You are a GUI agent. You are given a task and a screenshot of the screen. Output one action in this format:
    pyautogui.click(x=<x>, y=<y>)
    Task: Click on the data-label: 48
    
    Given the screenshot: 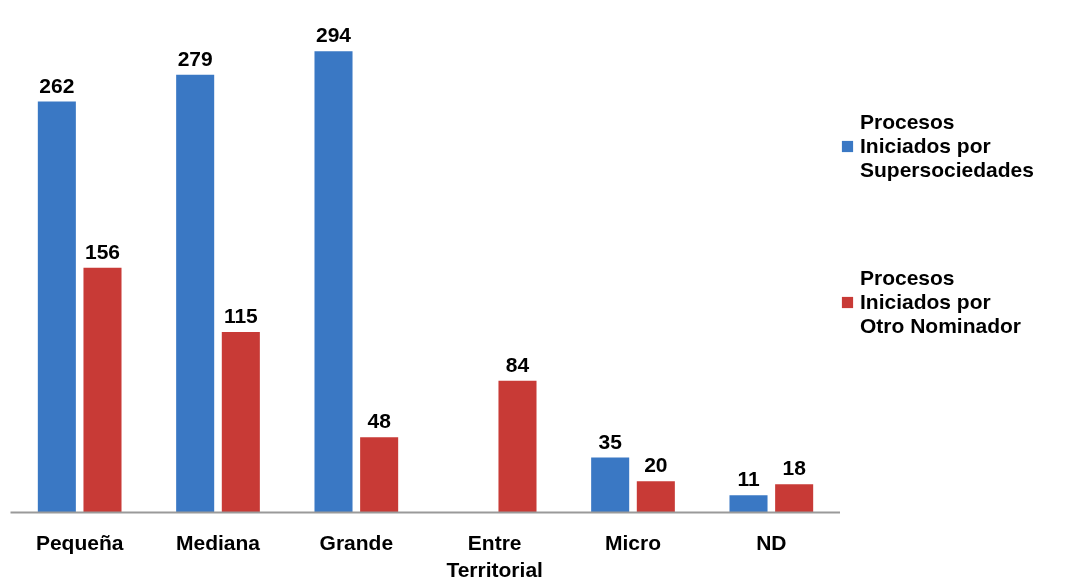 What is the action you would take?
    pyautogui.click(x=379, y=421)
    